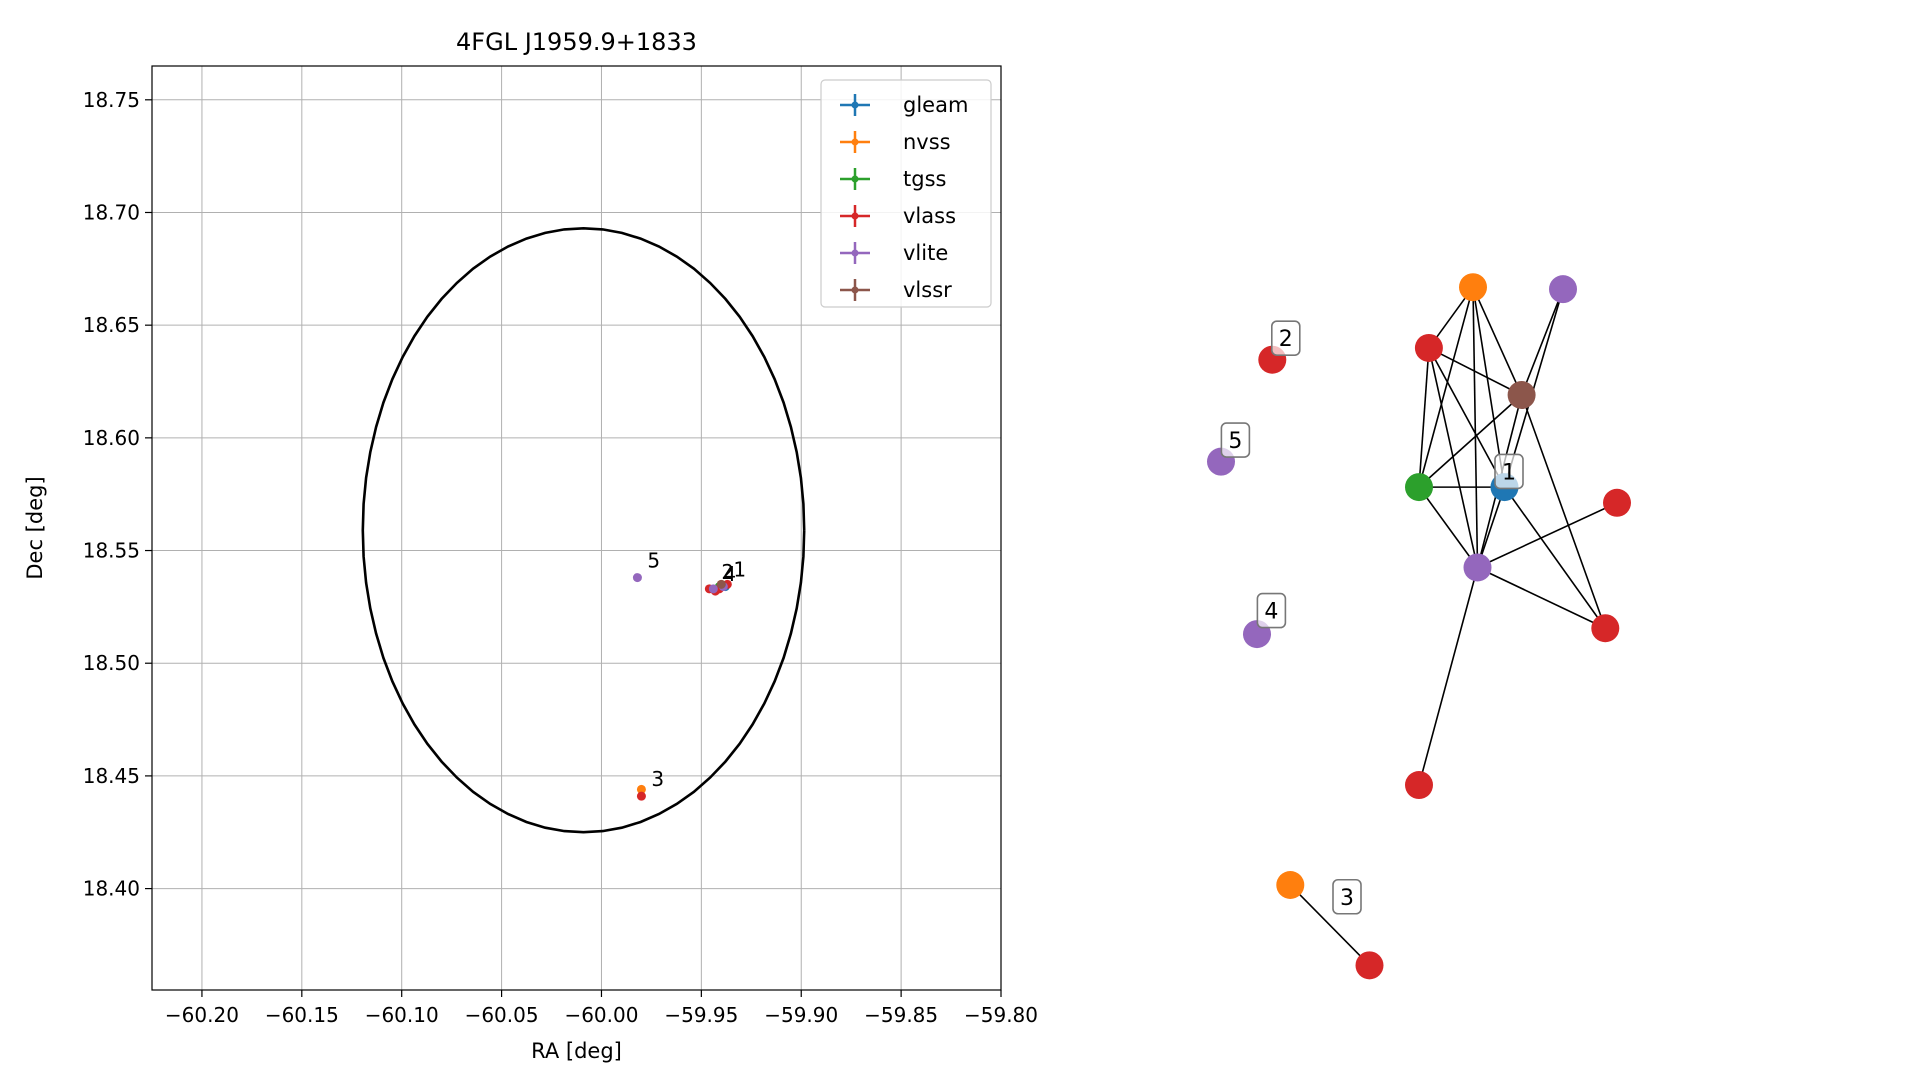  Describe the element at coordinates (1290, 885) in the screenshot. I see `graph-node-nvss` at that location.